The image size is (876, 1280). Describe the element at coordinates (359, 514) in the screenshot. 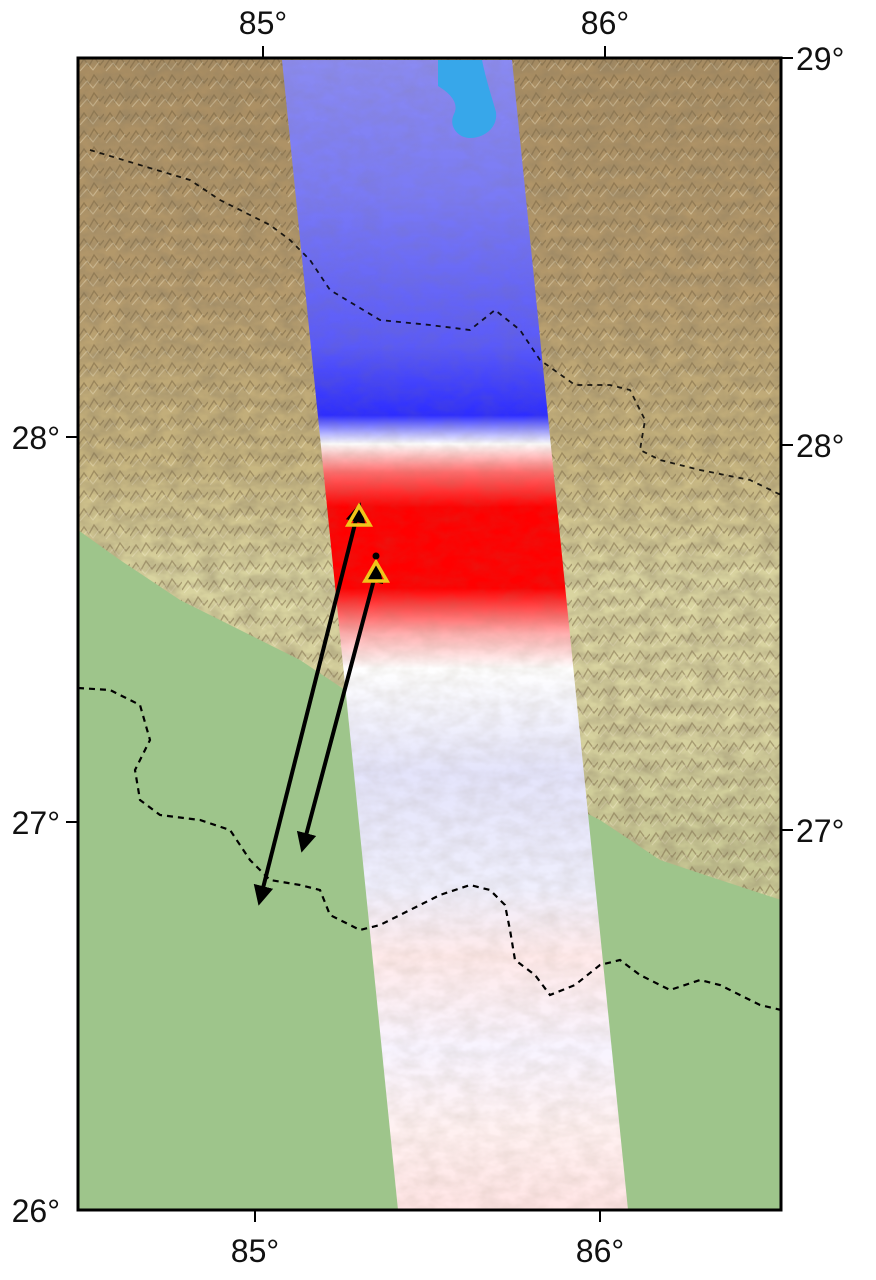

I see `station-marker-north` at that location.